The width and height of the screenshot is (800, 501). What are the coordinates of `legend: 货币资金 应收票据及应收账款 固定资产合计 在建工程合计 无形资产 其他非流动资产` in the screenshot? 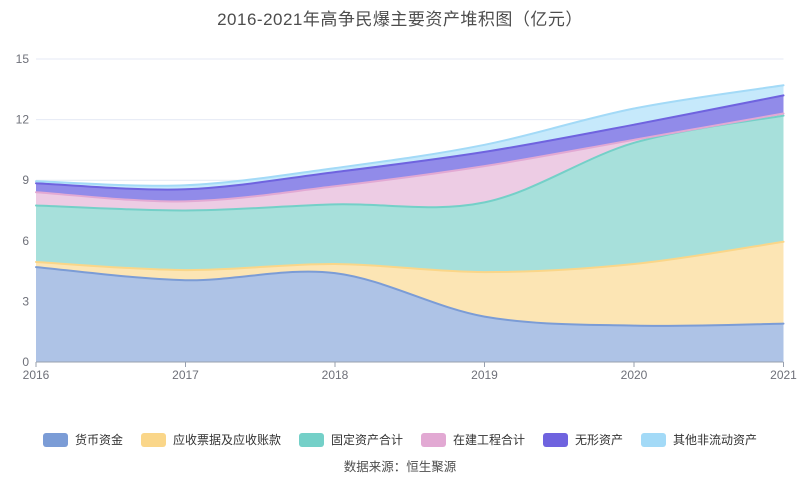 It's located at (400, 439).